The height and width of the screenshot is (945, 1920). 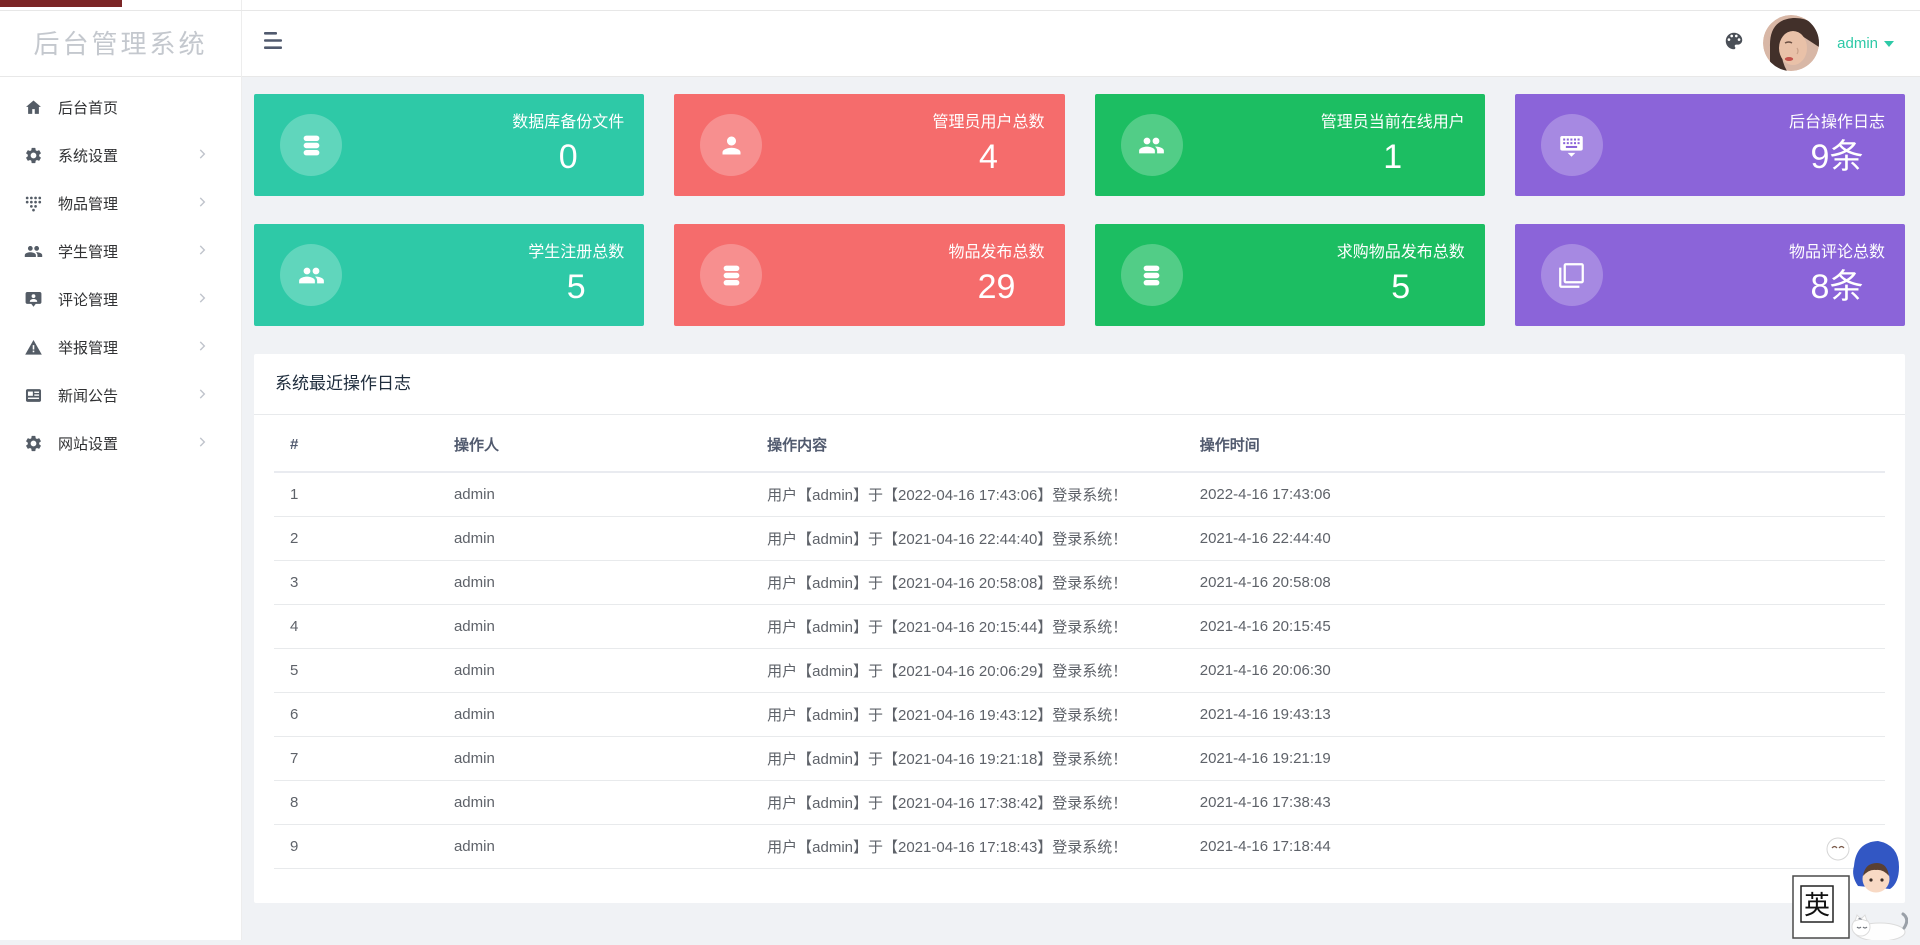 I want to click on column-header-id: #, so click(x=356, y=444).